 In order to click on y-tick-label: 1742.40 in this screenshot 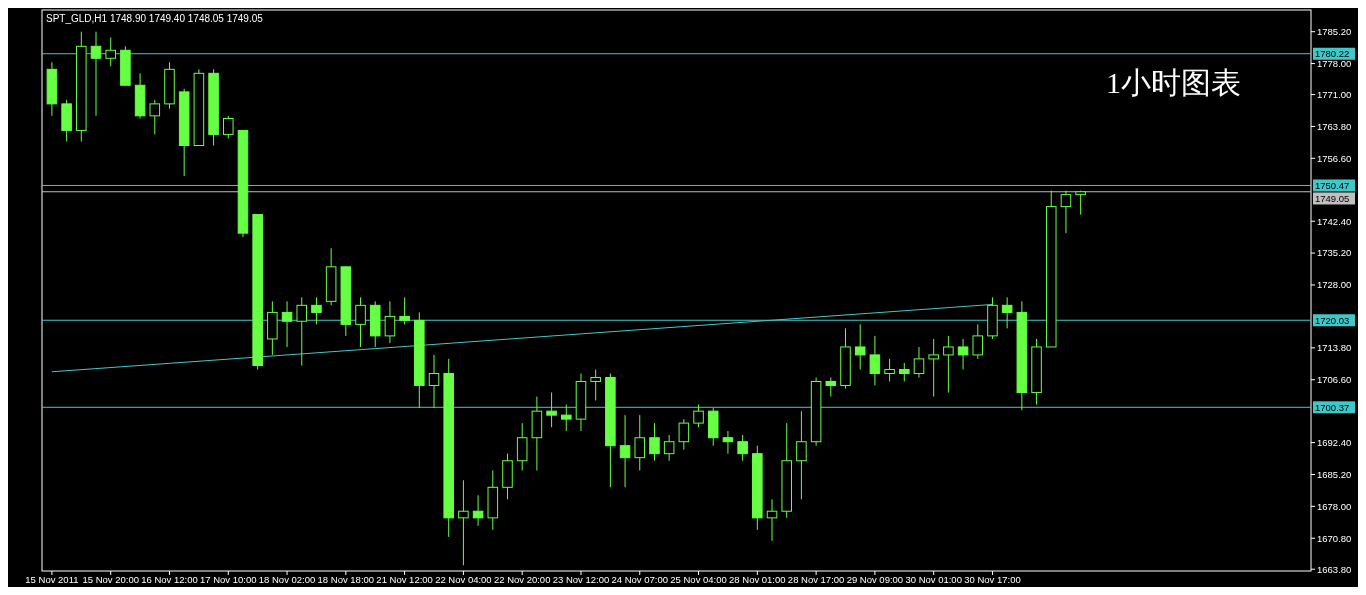, I will do `click(1334, 221)`.